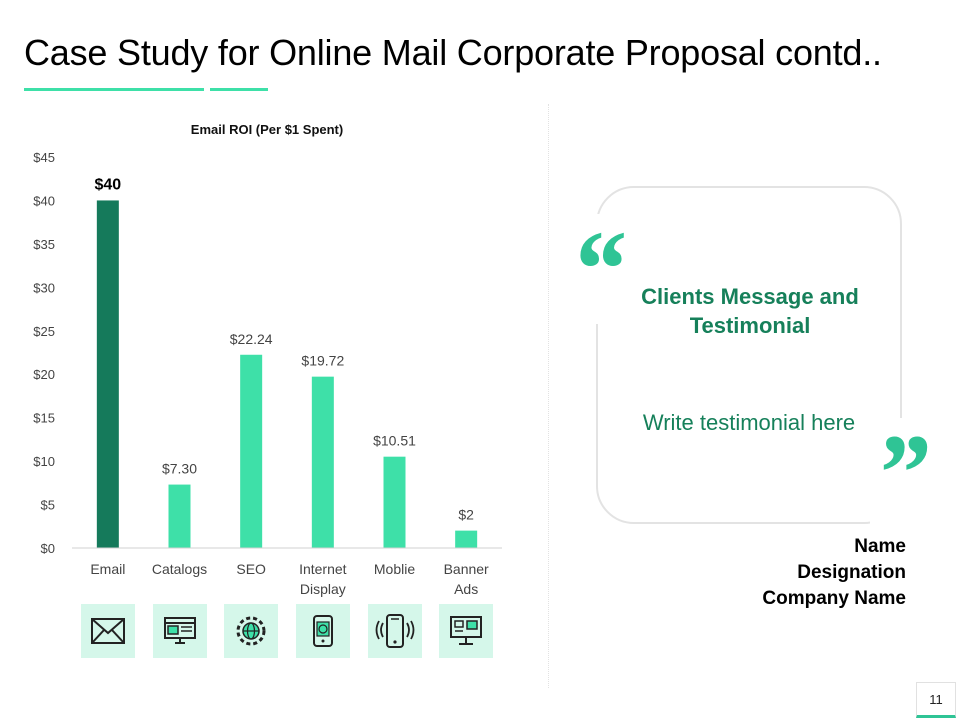 Image resolution: width=960 pixels, height=720 pixels. Describe the element at coordinates (44, 418) in the screenshot. I see `y-tick-label: $15` at that location.